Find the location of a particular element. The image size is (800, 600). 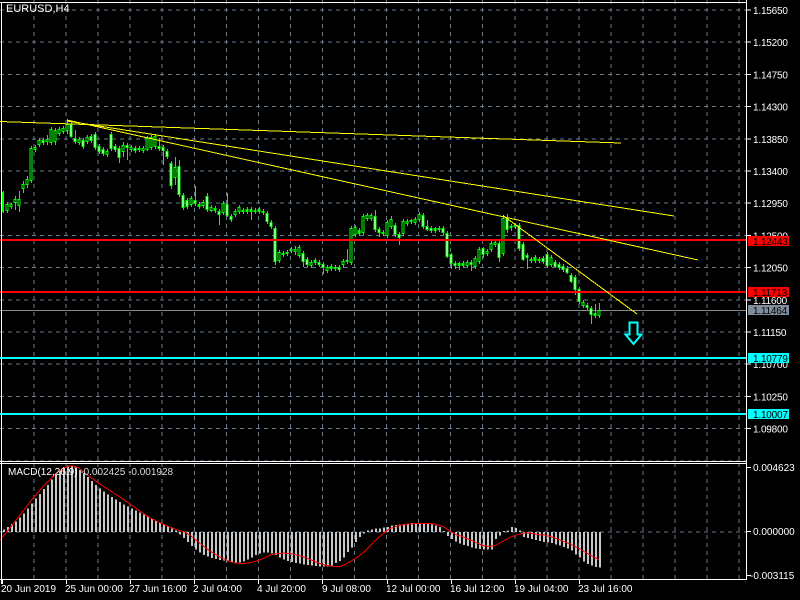

svg-text: 23 Jul 16:00 is located at coordinates (605, 589).